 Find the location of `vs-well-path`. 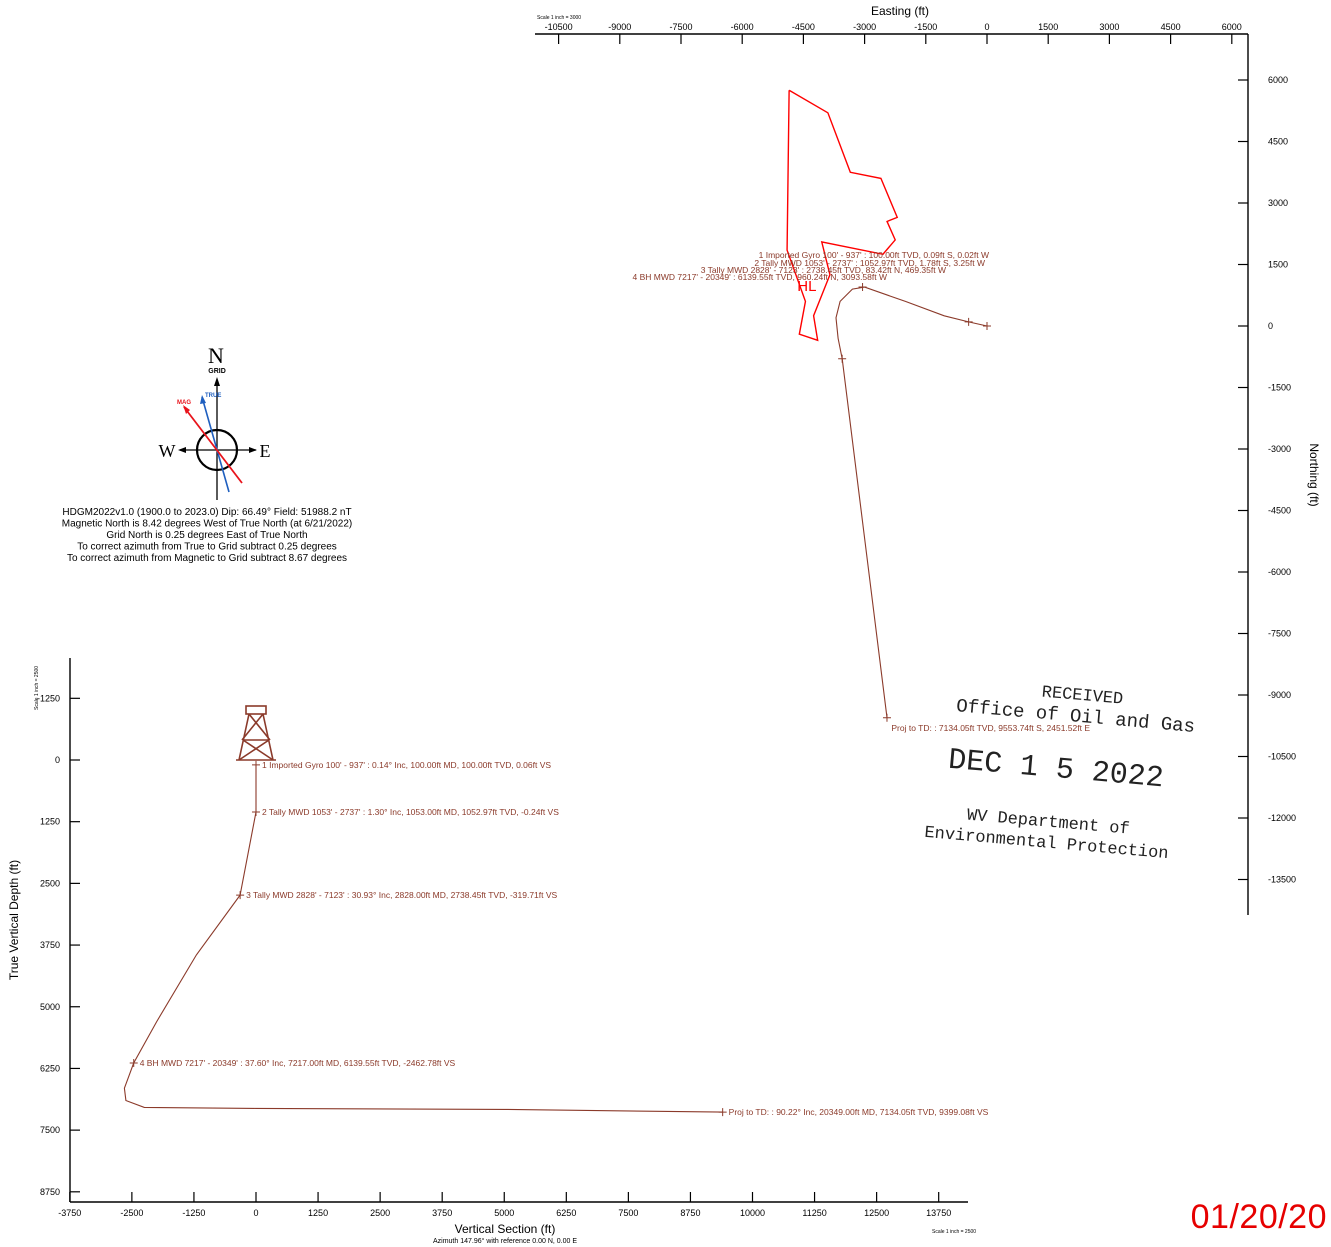

vs-well-path is located at coordinates (423, 938).